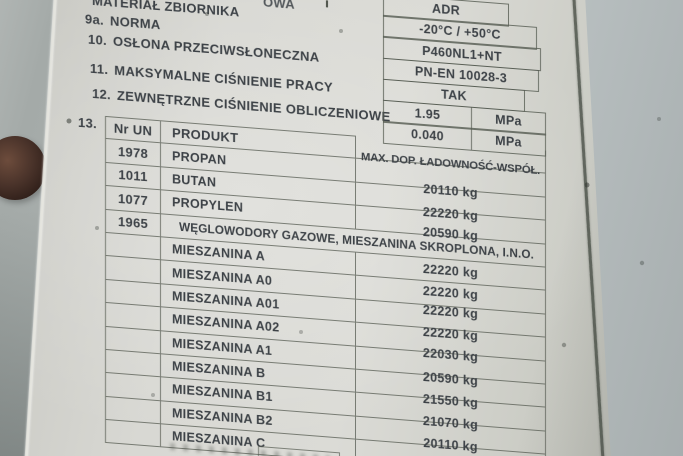  What do you see at coordinates (450, 401) in the screenshot?
I see `load-value: 21550 kg` at bounding box center [450, 401].